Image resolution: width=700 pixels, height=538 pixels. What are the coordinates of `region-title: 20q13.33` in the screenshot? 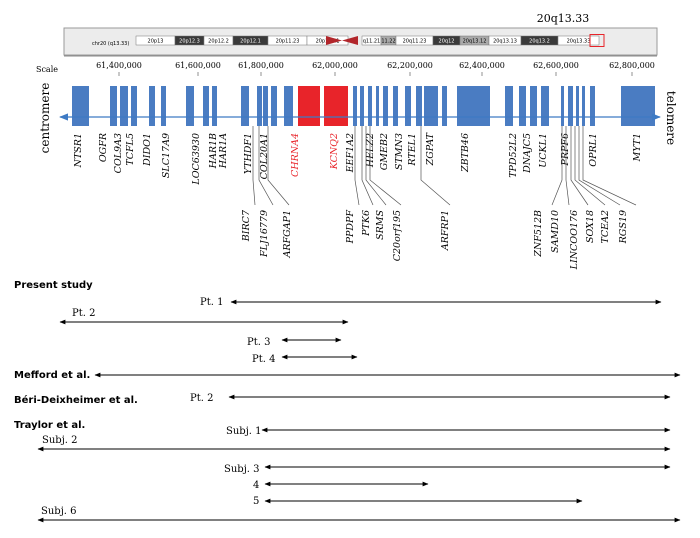 It's located at (563, 18).